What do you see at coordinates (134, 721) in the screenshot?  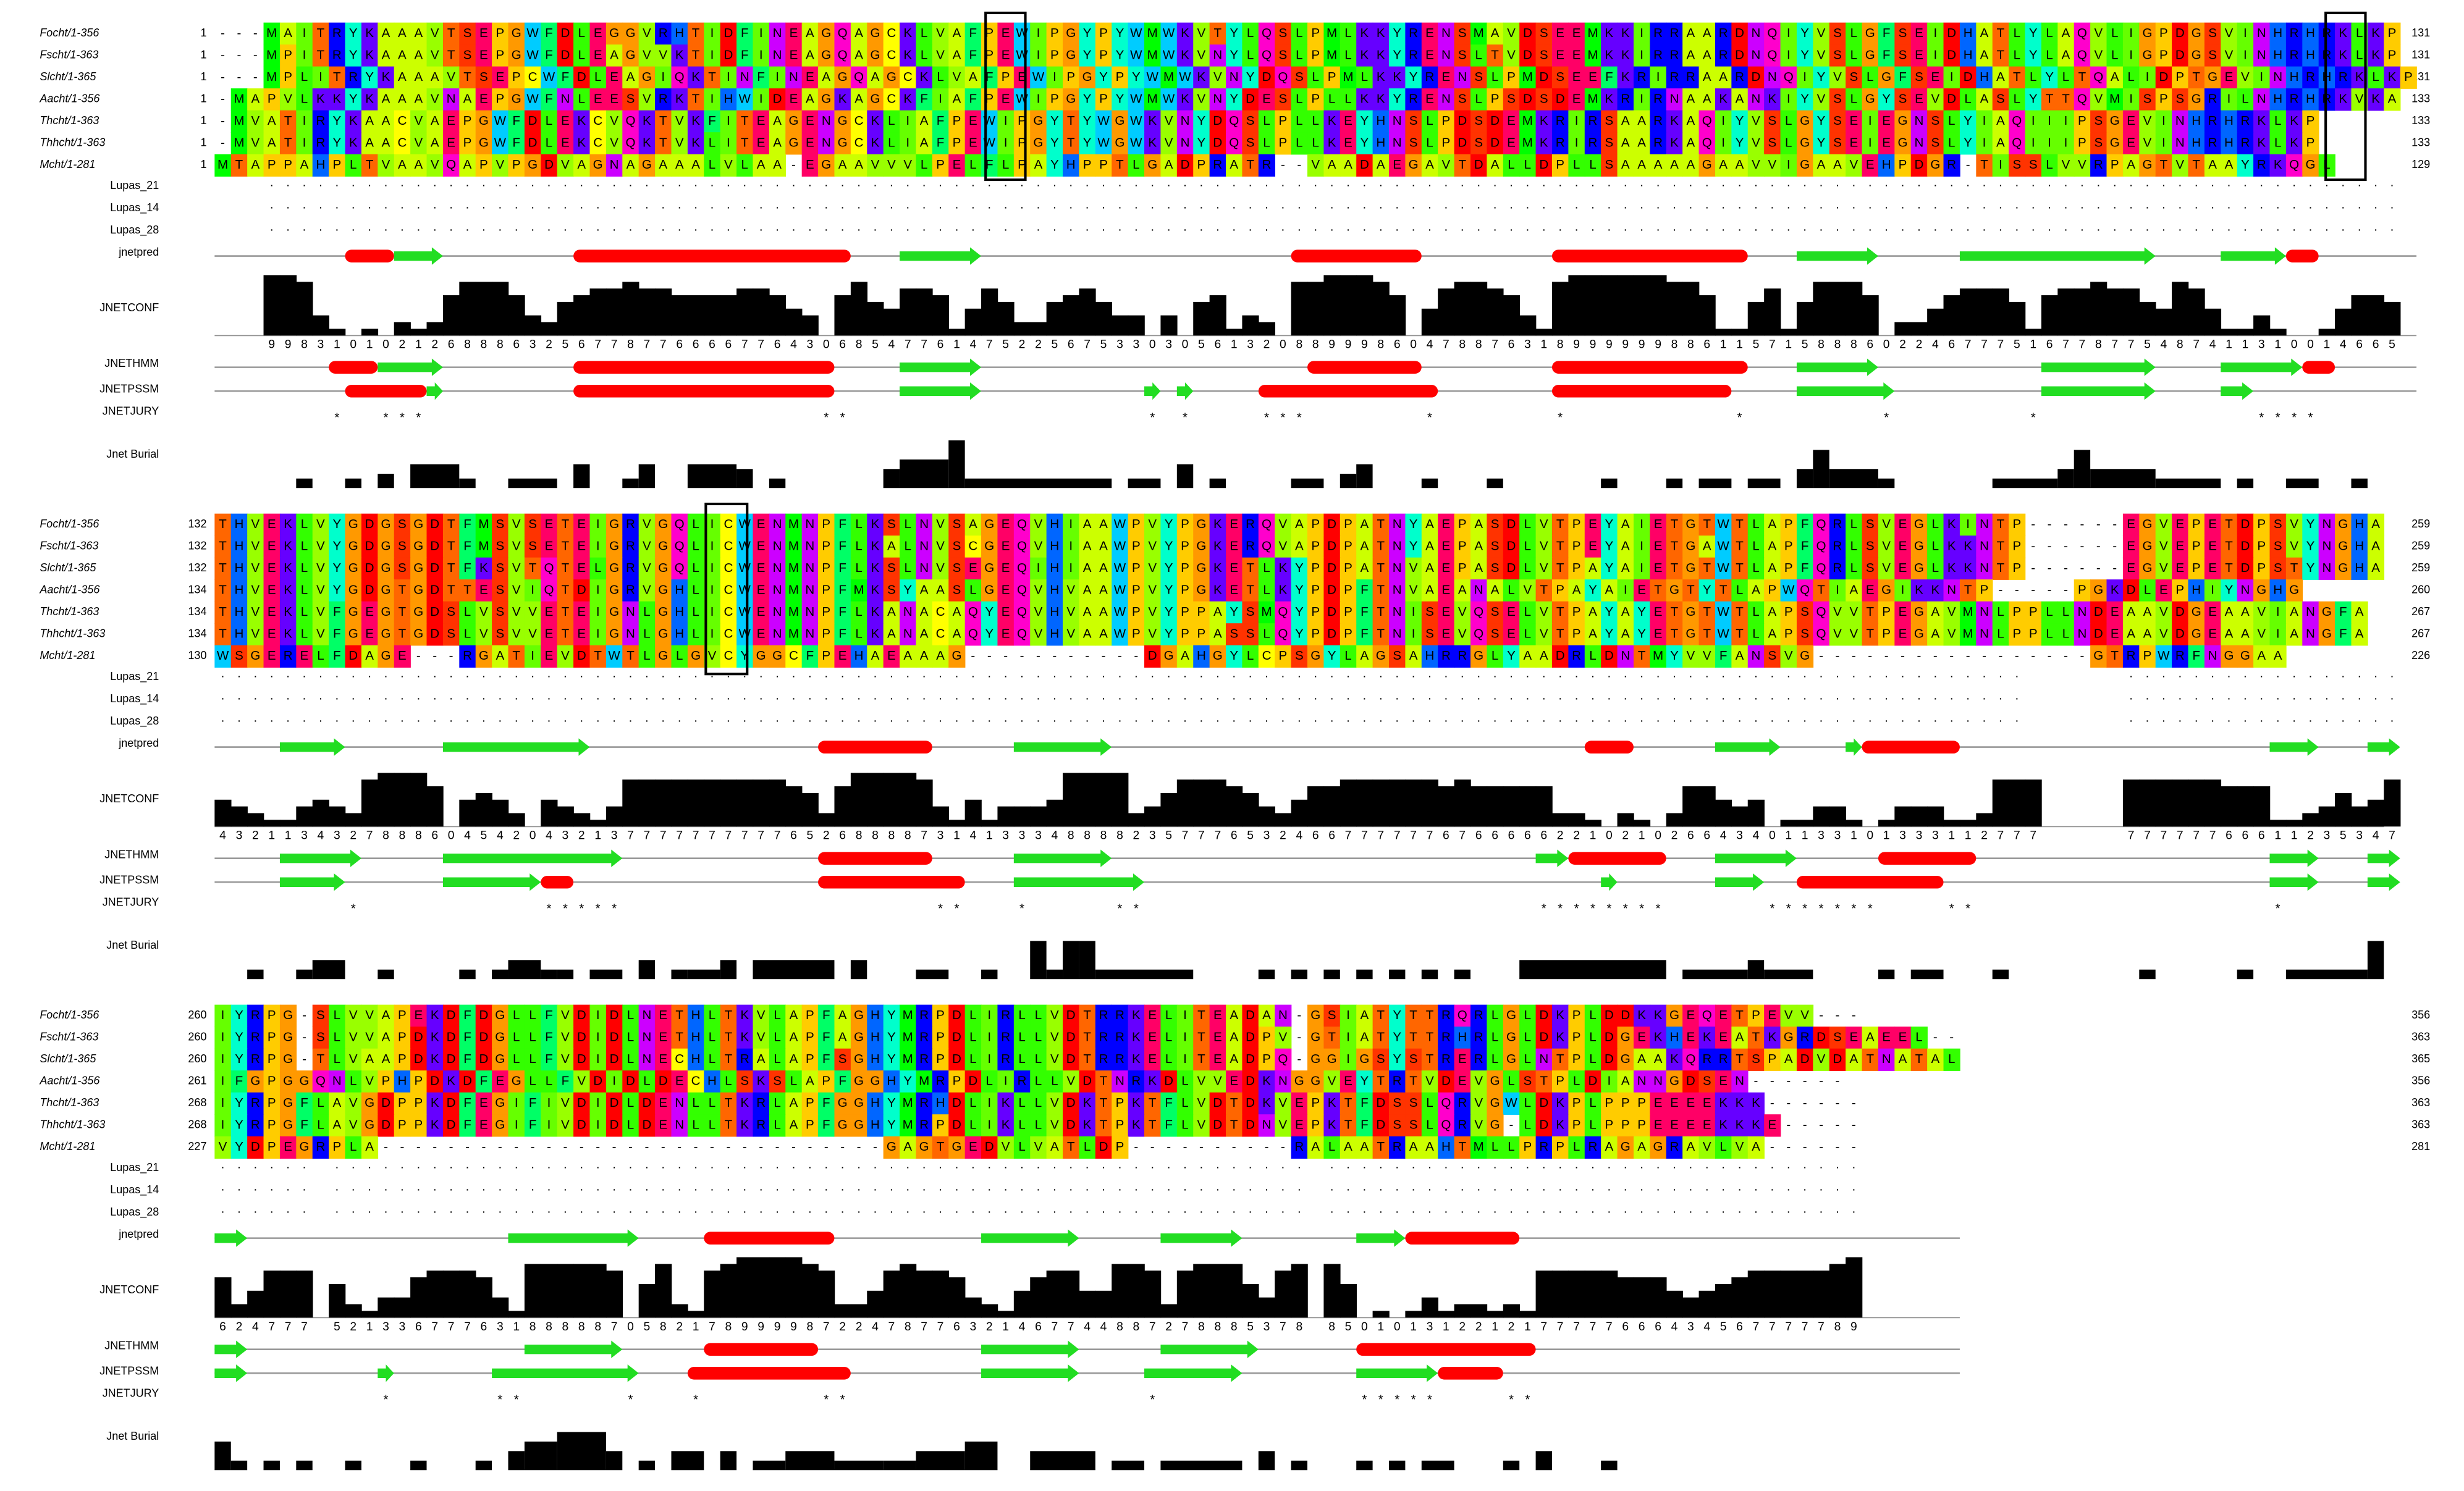 I see `annotation-label: Lupas_28` at bounding box center [134, 721].